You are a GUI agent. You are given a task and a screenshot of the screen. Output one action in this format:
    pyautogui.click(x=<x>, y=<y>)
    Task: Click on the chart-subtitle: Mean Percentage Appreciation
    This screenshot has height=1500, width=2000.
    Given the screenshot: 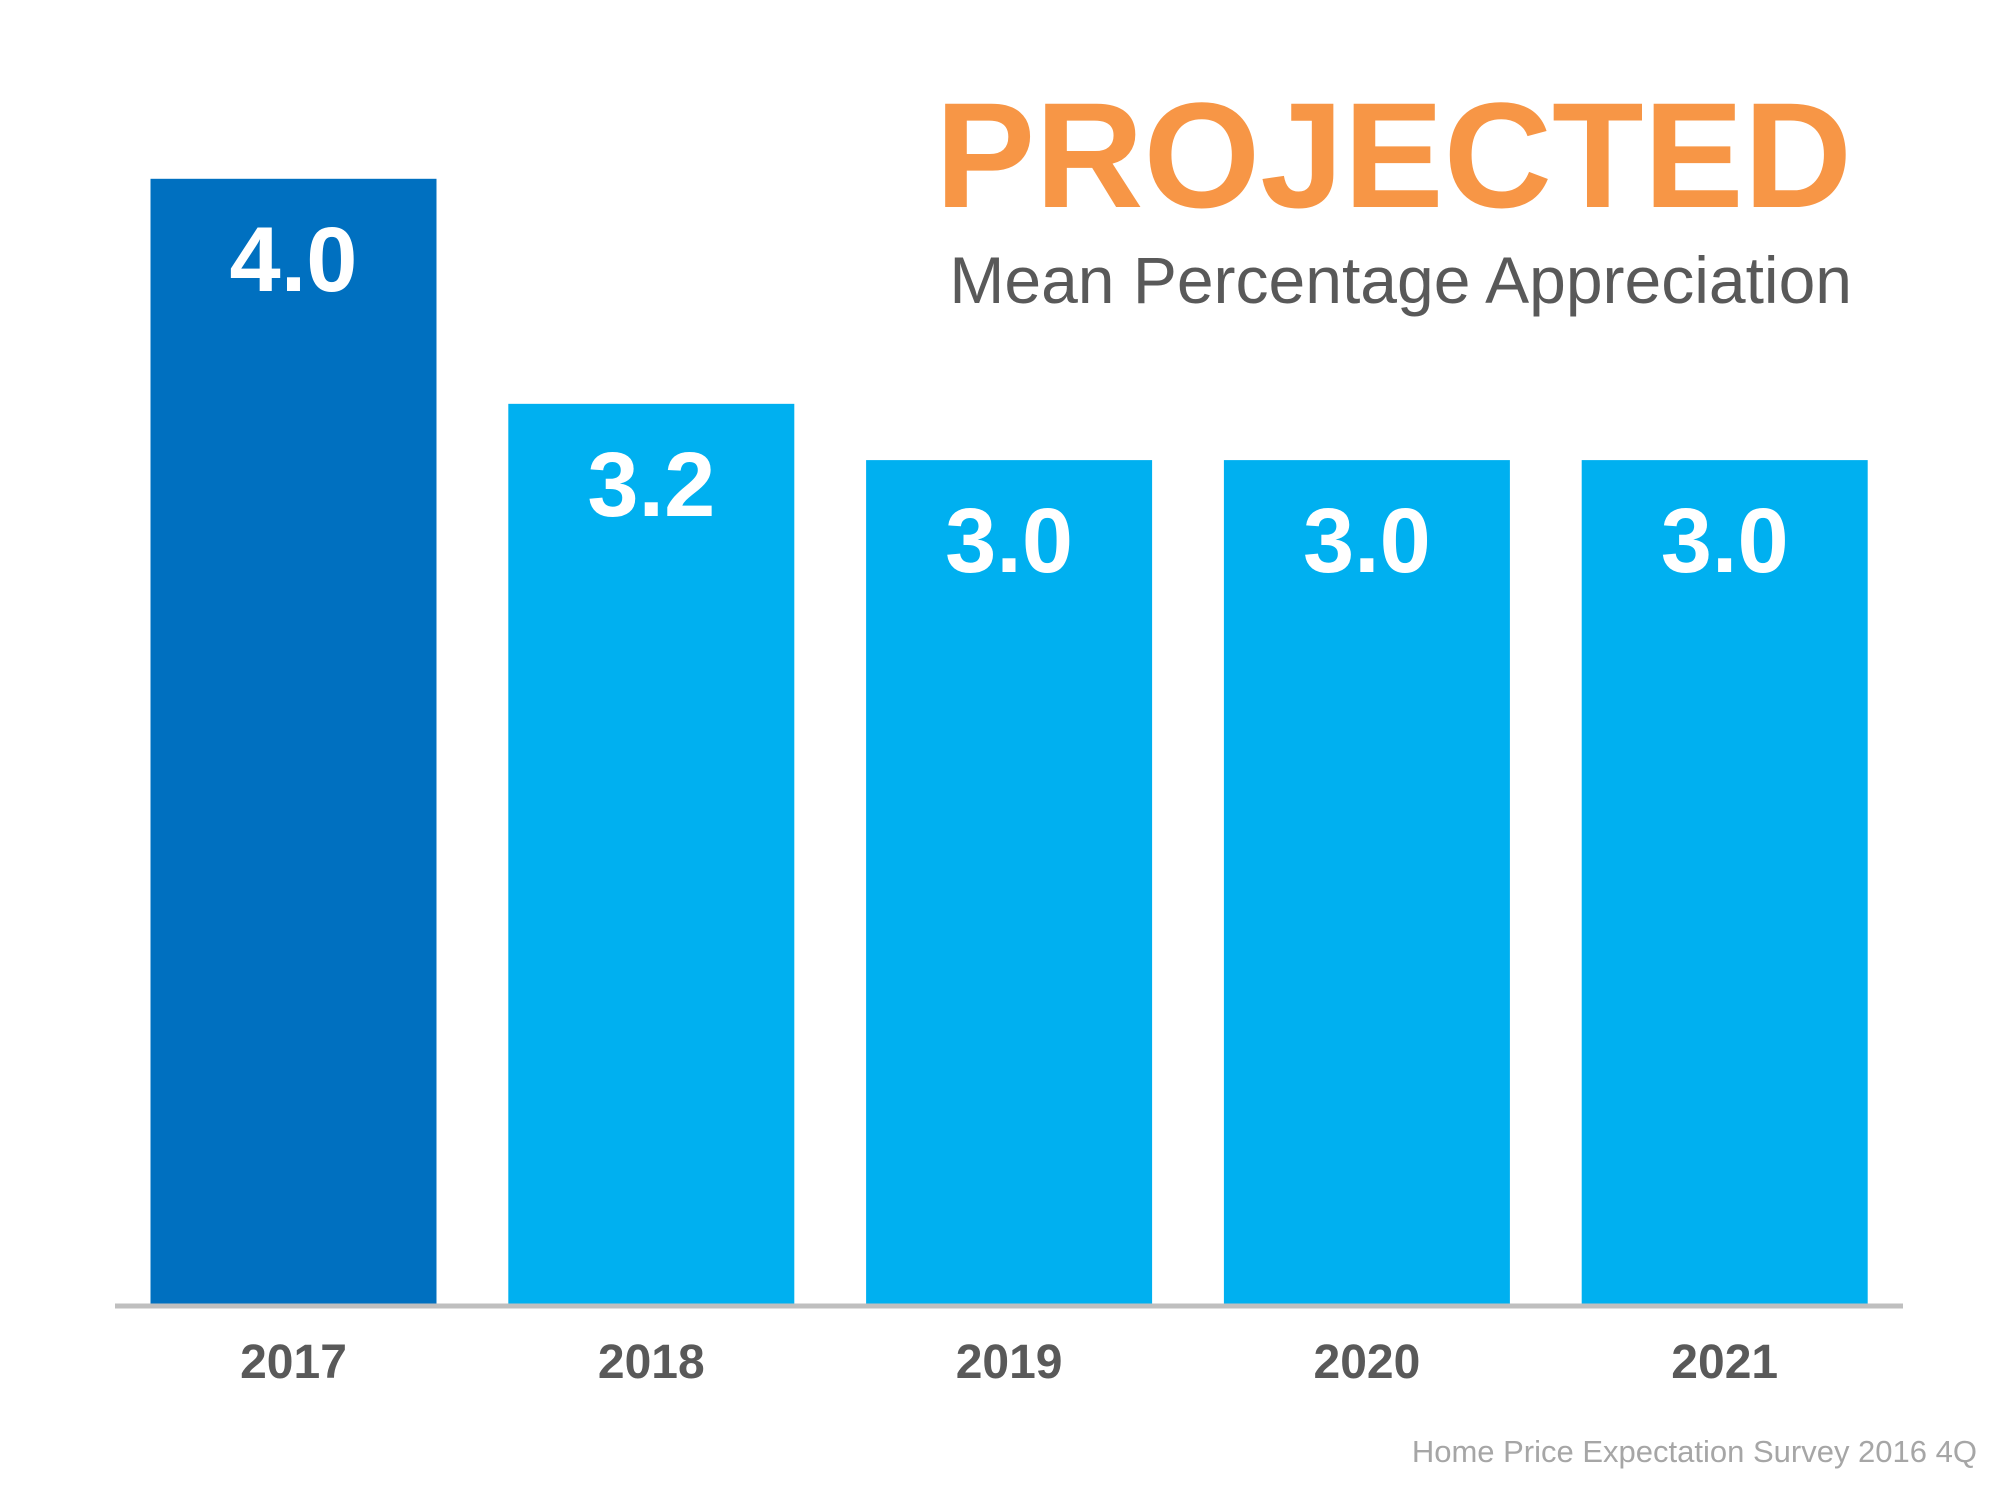 What is the action you would take?
    pyautogui.click(x=1400, y=280)
    